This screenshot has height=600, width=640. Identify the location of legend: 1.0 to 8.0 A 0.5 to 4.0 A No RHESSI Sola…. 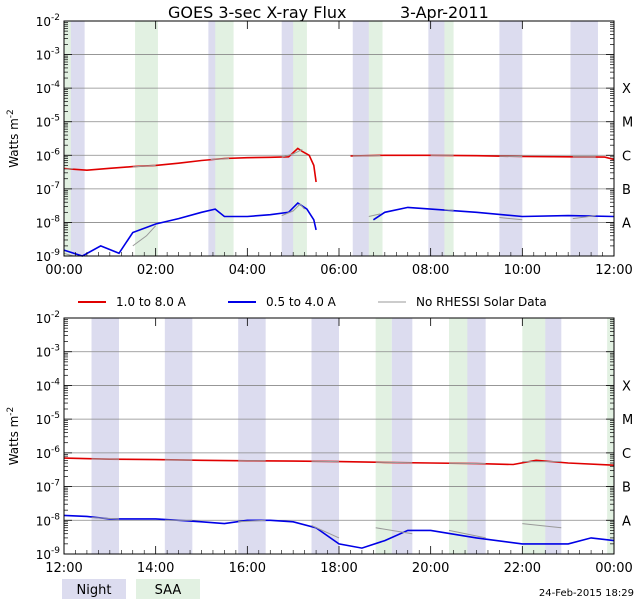
(312, 302).